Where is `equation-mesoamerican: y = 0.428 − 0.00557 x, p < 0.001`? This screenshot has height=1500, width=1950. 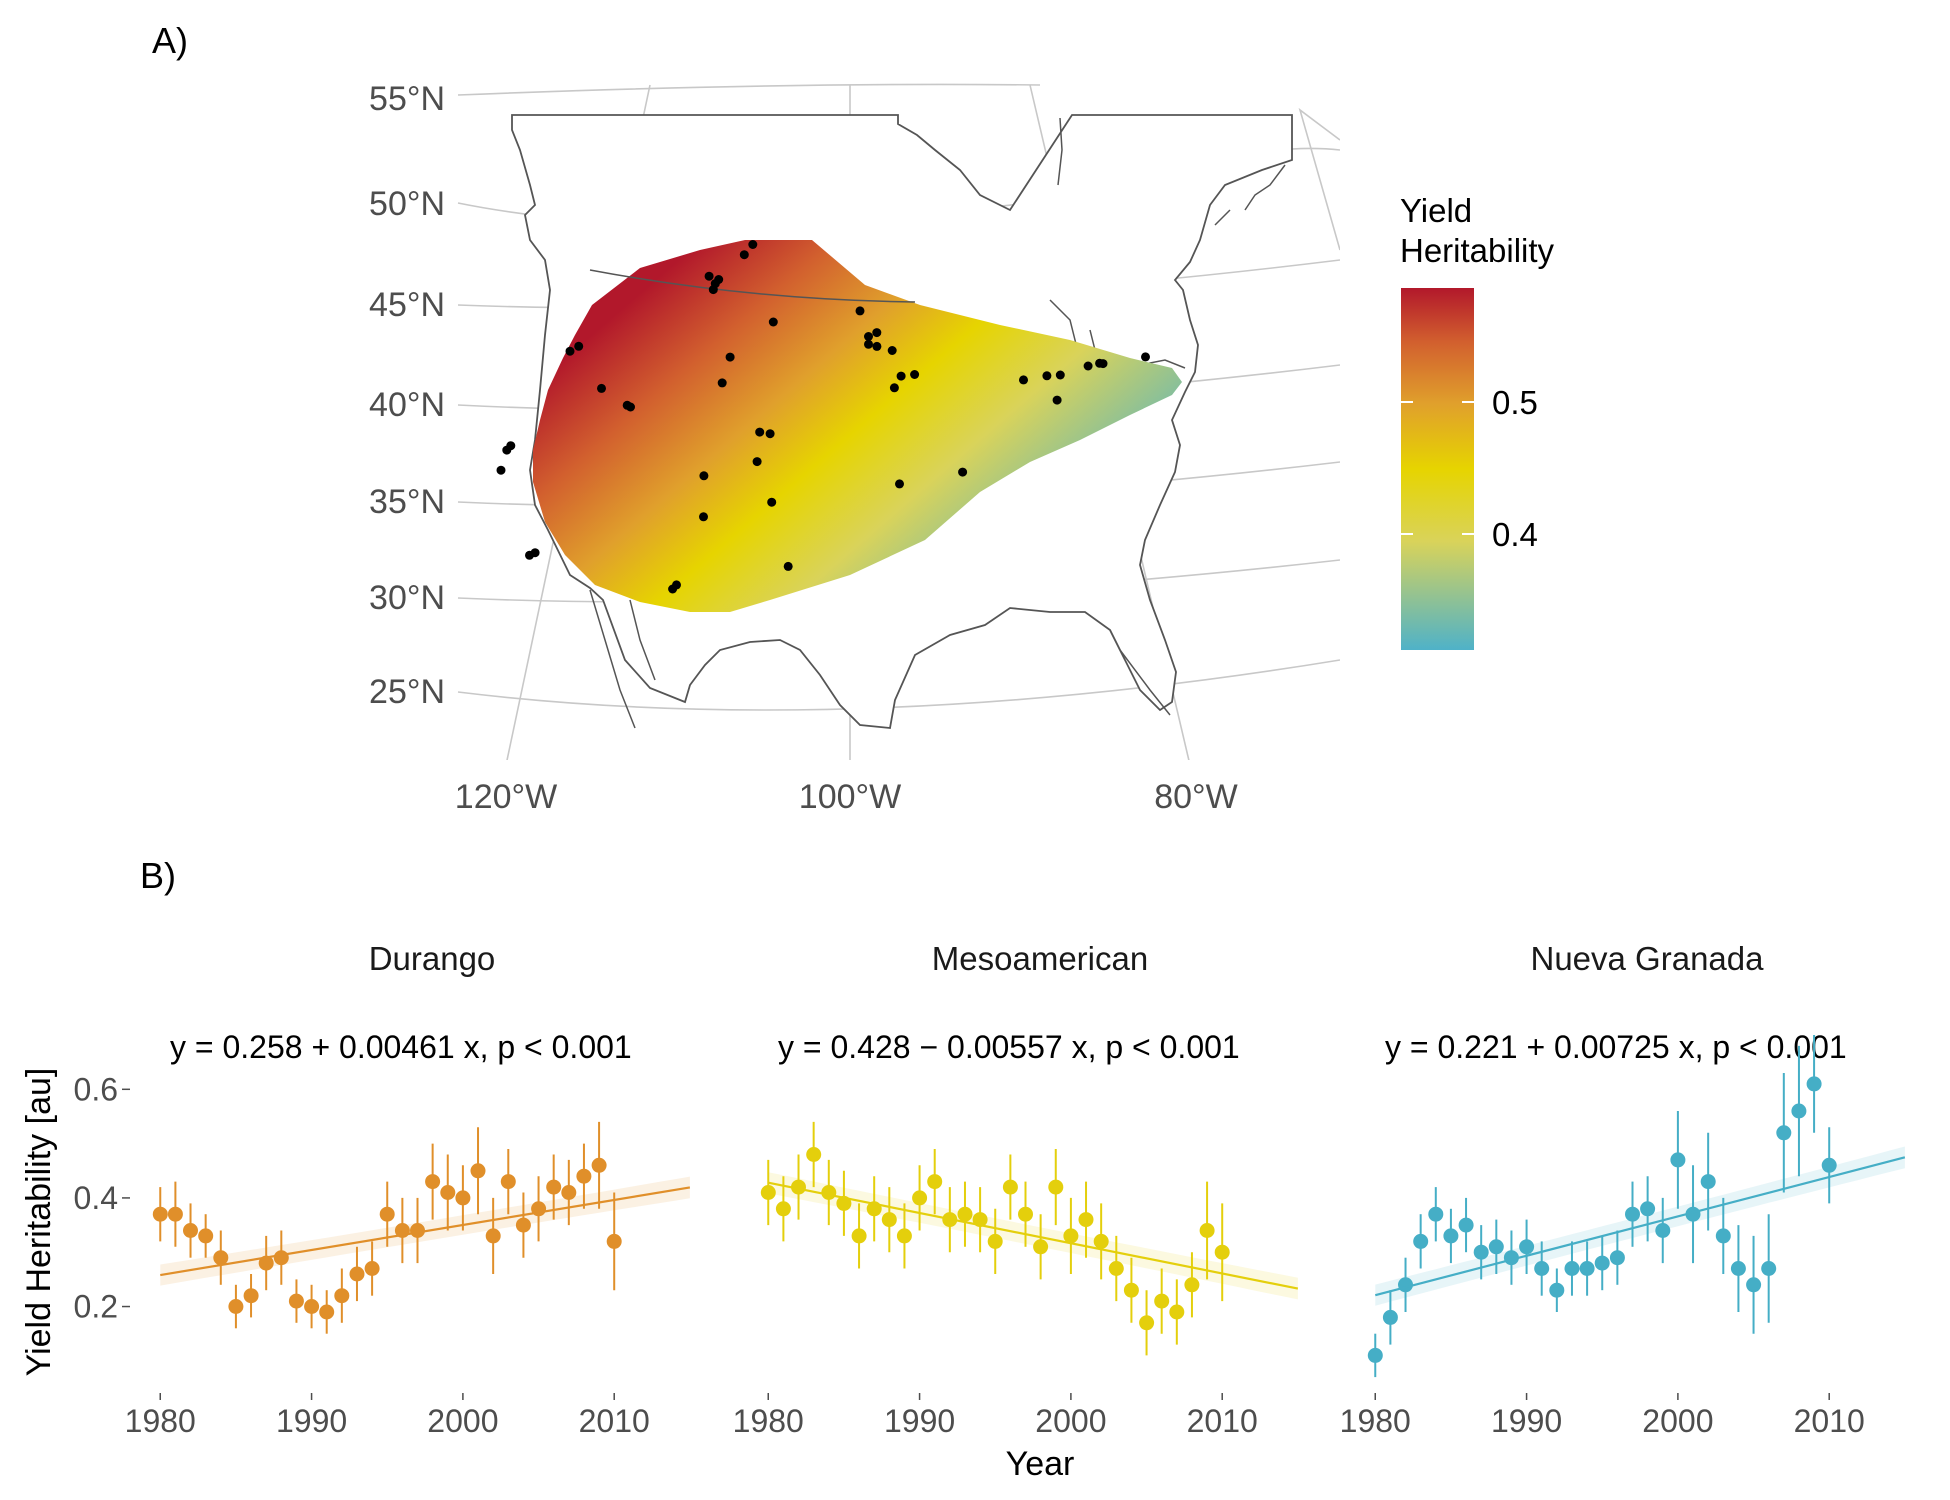
equation-mesoamerican: y = 0.428 − 0.00557 x, p < 0.001 is located at coordinates (1009, 1047).